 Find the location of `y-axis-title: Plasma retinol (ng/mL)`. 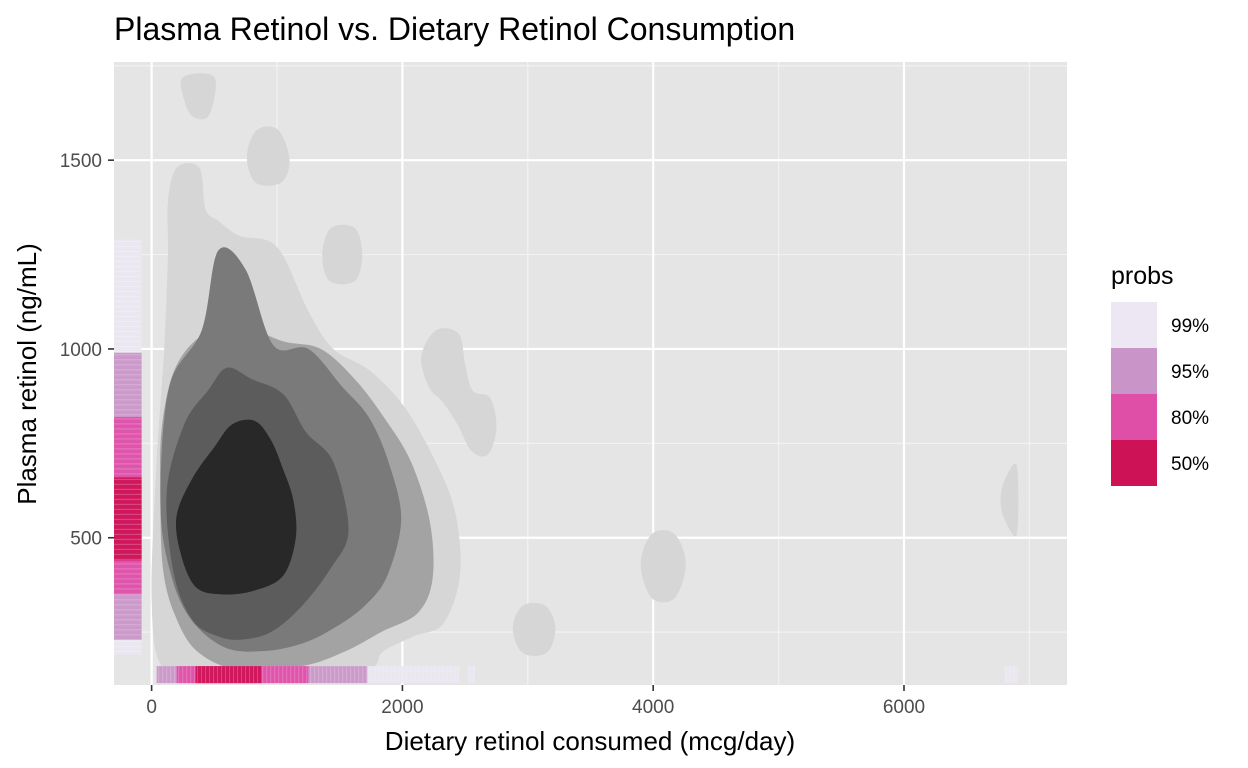

y-axis-title: Plasma retinol (ng/mL) is located at coordinates (27, 374).